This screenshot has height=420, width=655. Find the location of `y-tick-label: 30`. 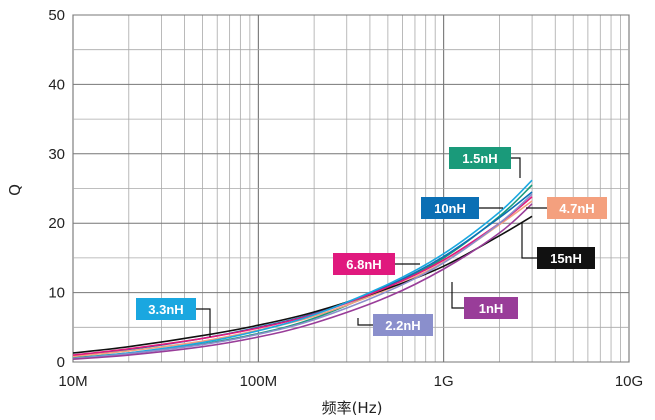

y-tick-label: 30 is located at coordinates (56, 154).